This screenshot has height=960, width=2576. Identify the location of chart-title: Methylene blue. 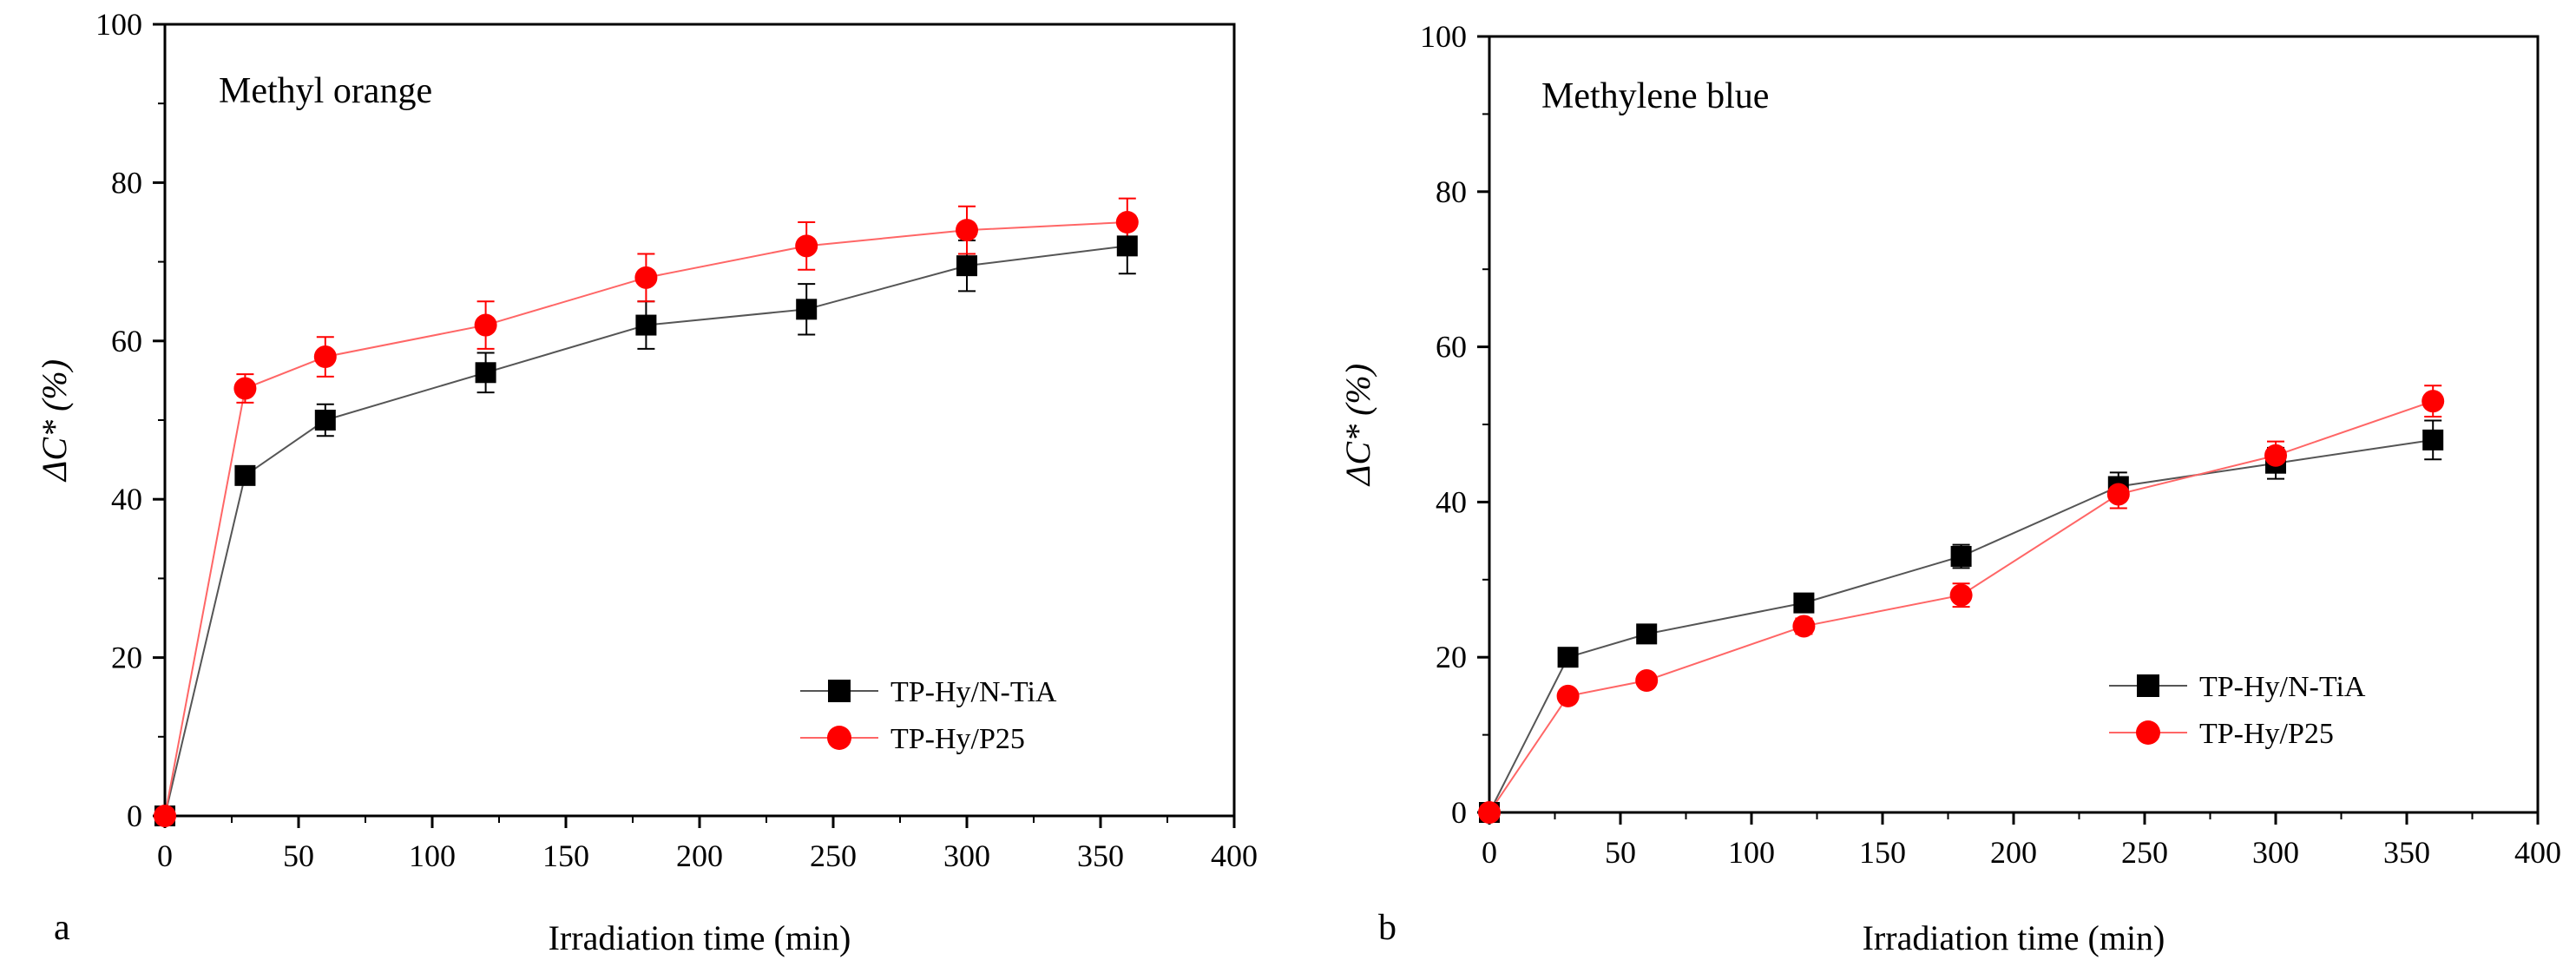
(1655, 96).